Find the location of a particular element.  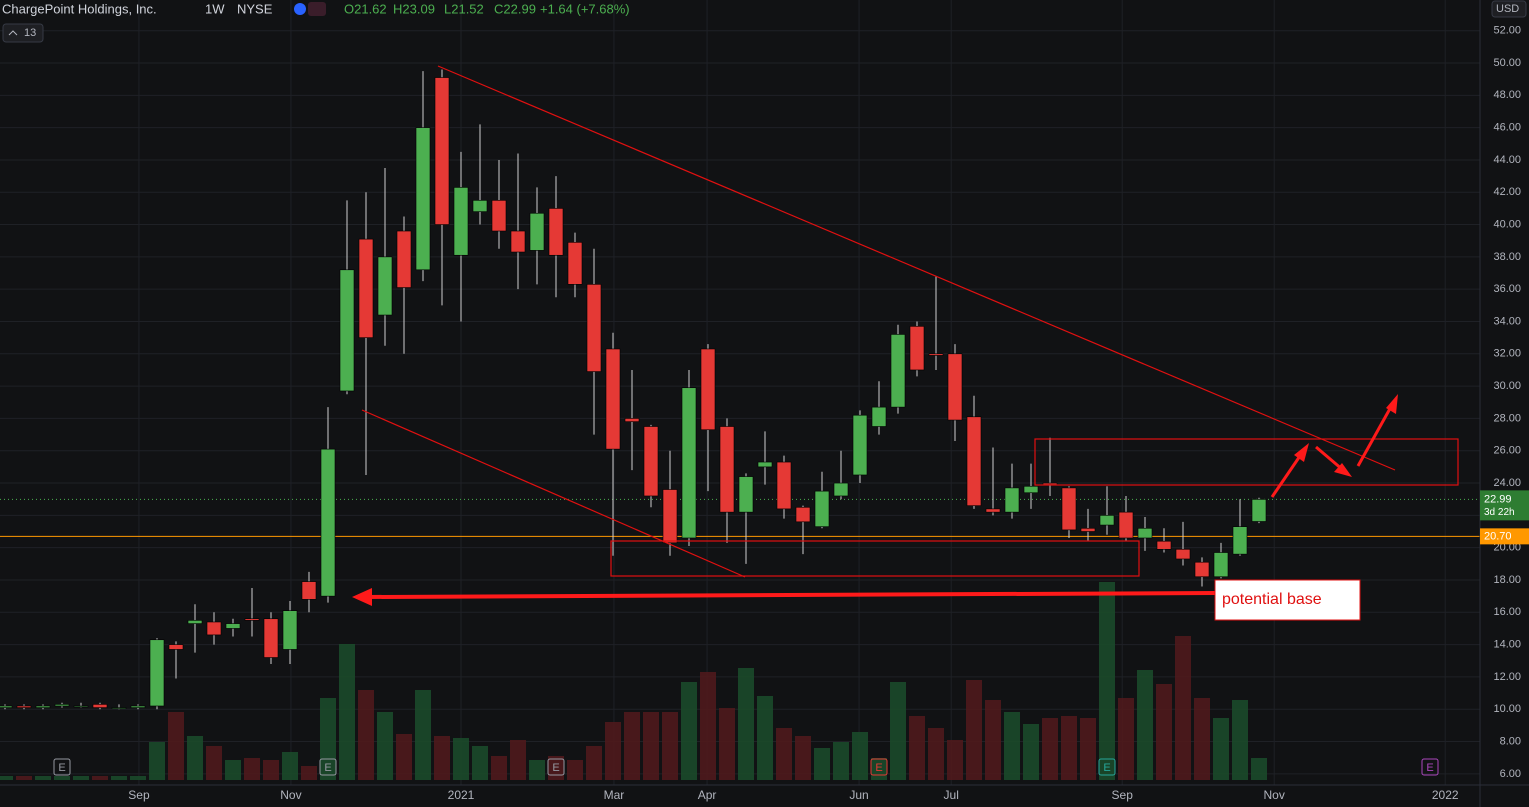

x-tick-label: 2021 is located at coordinates (461, 795).